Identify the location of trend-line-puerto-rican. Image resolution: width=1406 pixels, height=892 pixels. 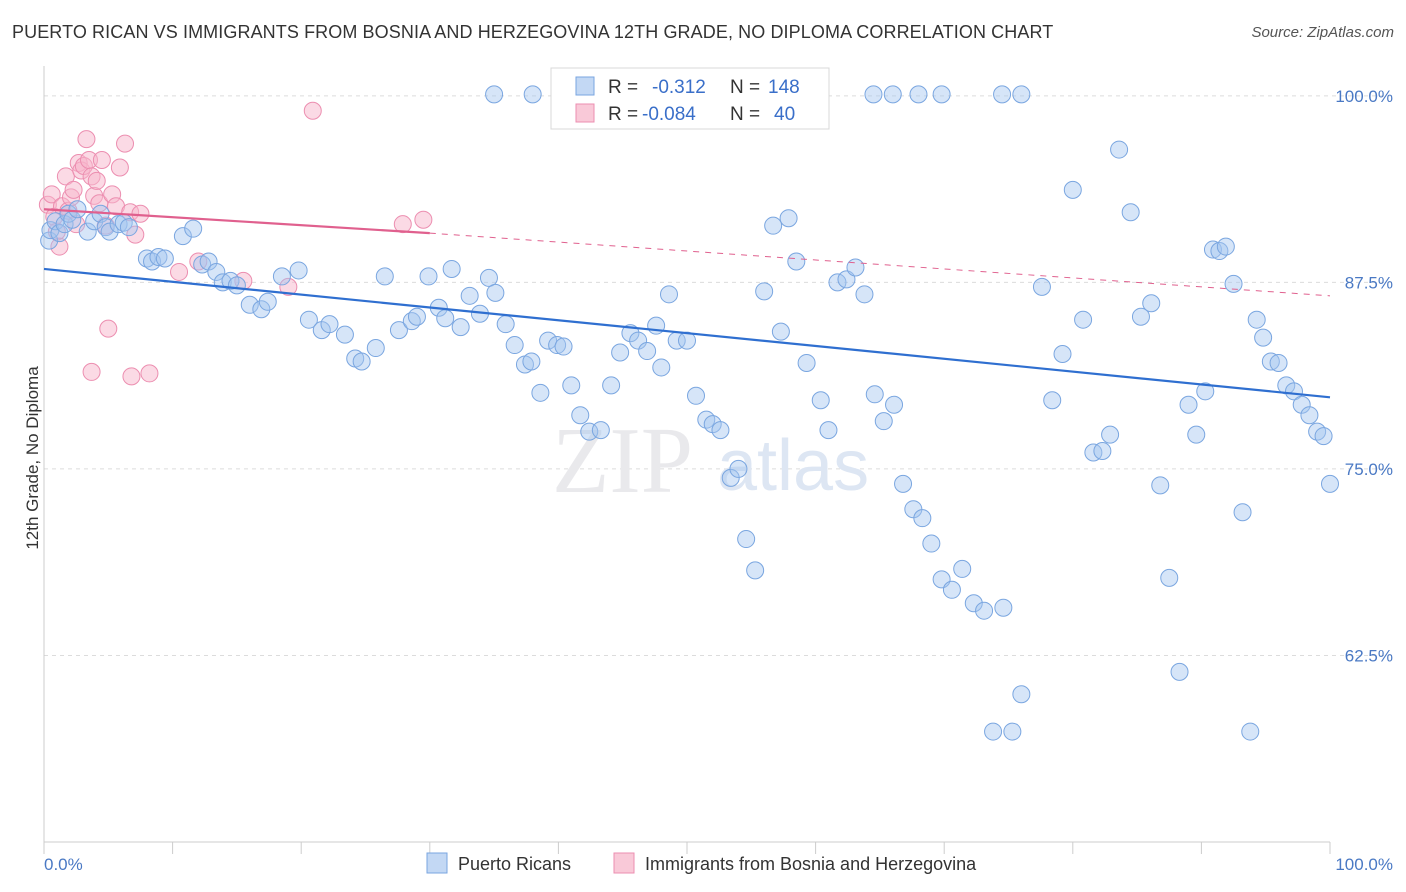
(687, 333).